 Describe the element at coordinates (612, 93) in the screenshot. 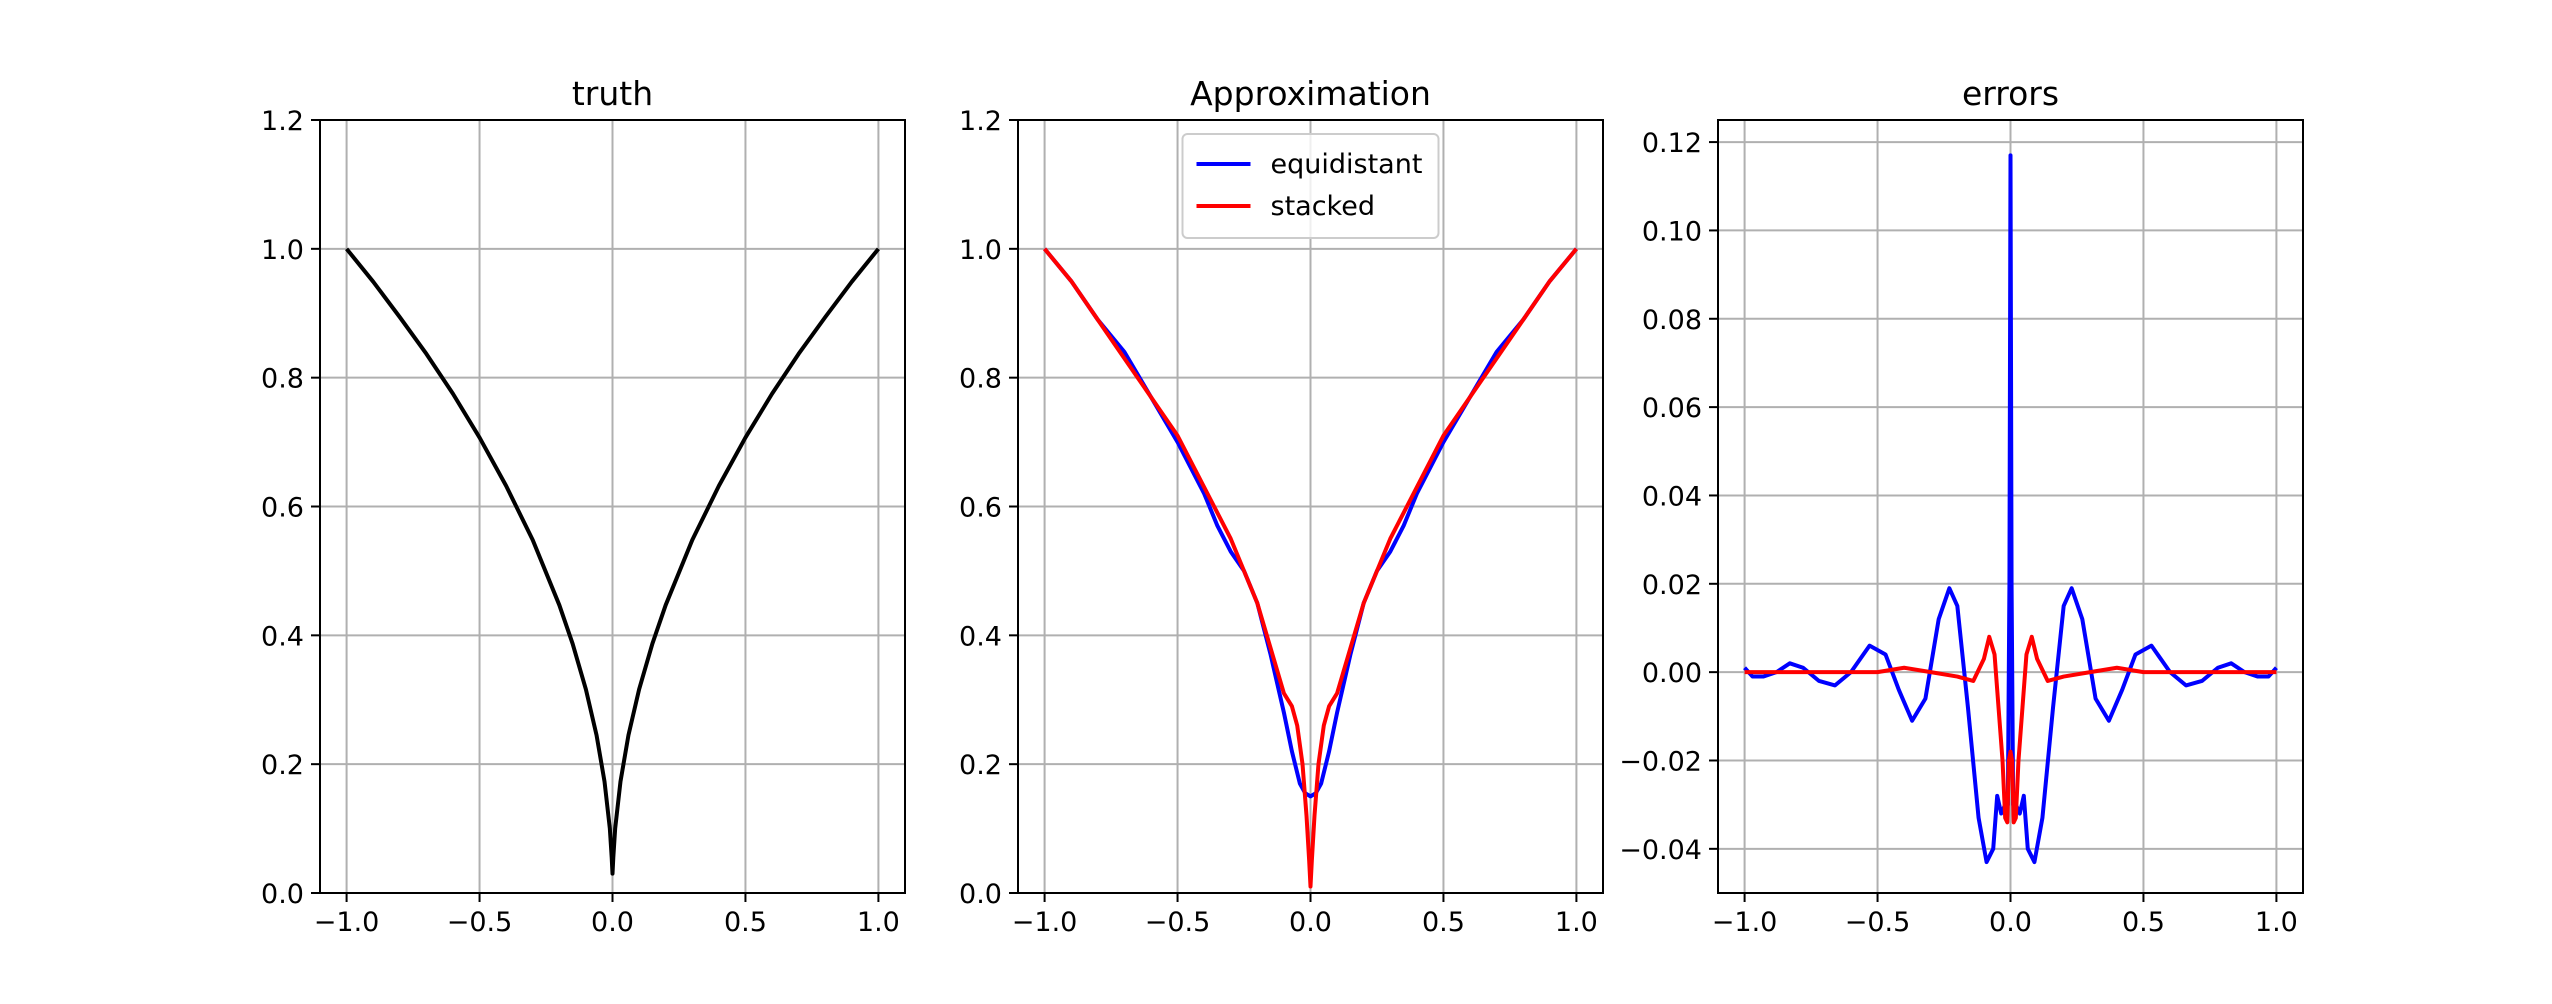

I see `chart-title: truth` at that location.